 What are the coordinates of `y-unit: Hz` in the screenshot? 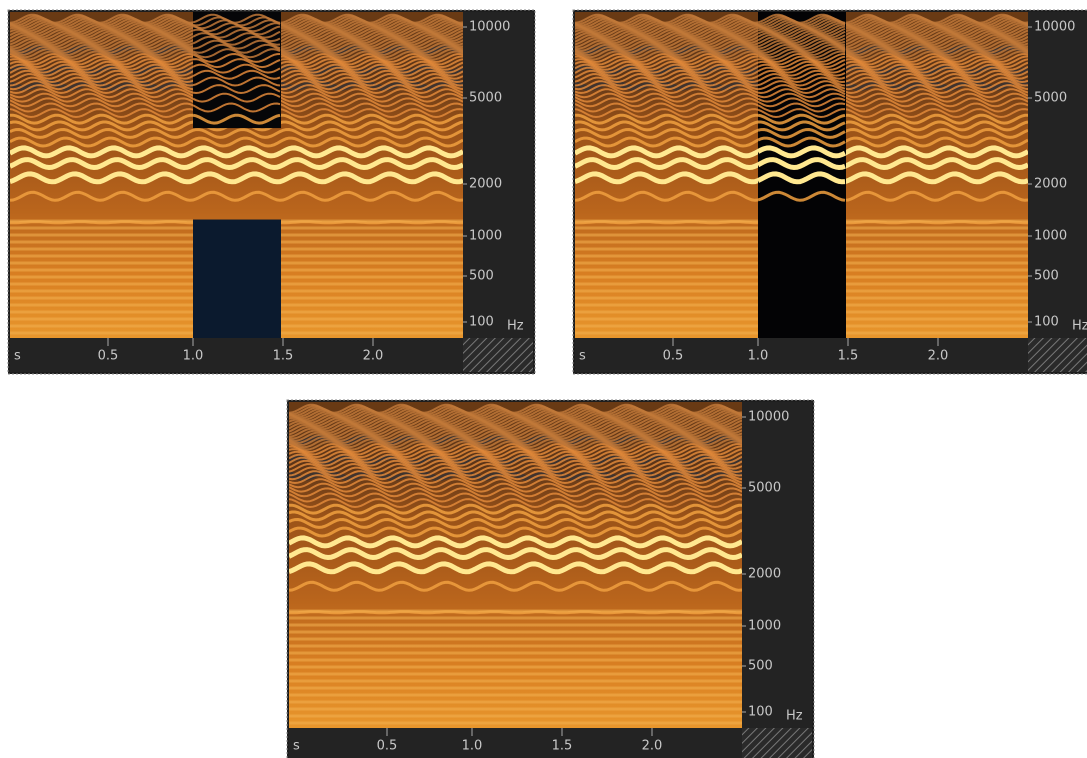 It's located at (515, 326).